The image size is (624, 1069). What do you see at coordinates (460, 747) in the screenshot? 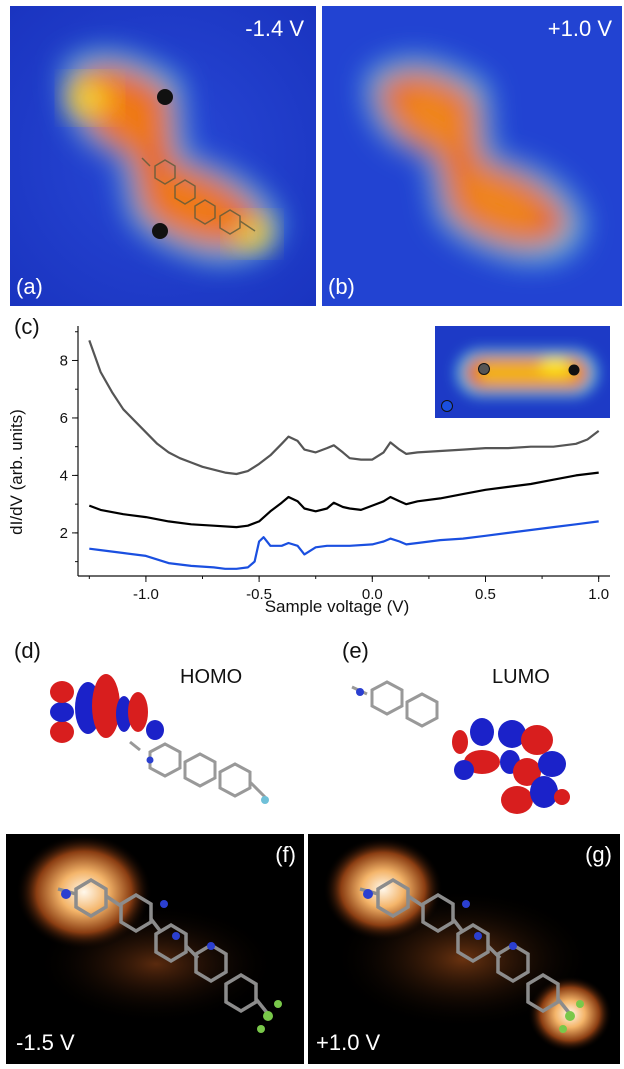
I see `lumo-graphic` at bounding box center [460, 747].